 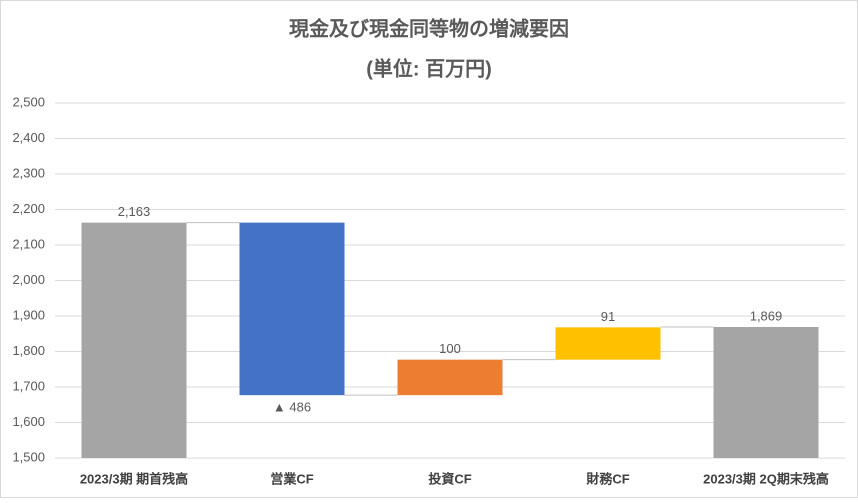 I want to click on value-label: 91, so click(x=608, y=316).